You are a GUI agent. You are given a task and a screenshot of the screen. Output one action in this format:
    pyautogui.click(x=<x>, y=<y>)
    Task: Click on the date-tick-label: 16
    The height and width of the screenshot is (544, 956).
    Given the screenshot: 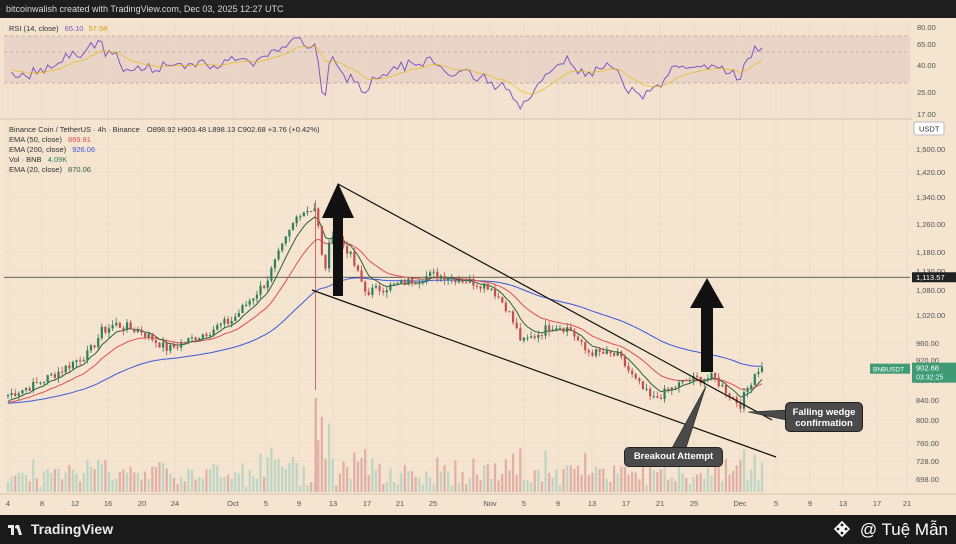 What is the action you would take?
    pyautogui.click(x=108, y=503)
    